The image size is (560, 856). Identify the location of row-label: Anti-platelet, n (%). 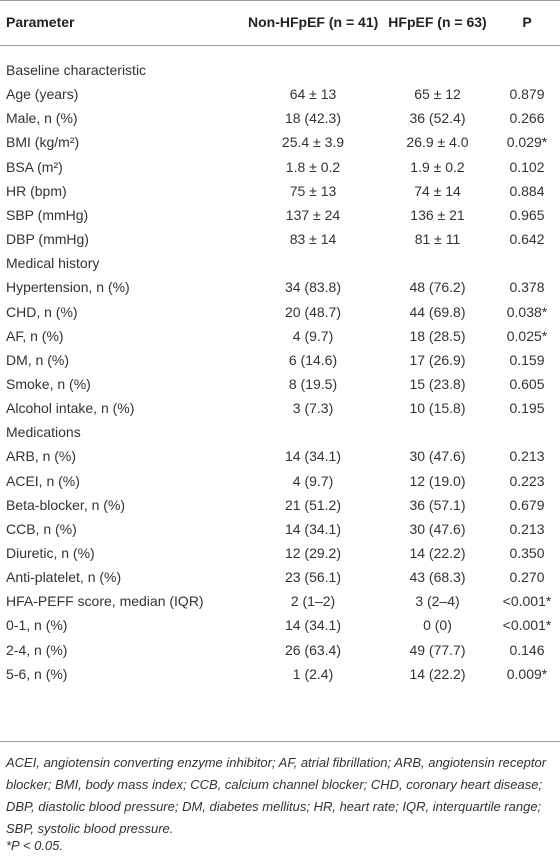
(64, 577).